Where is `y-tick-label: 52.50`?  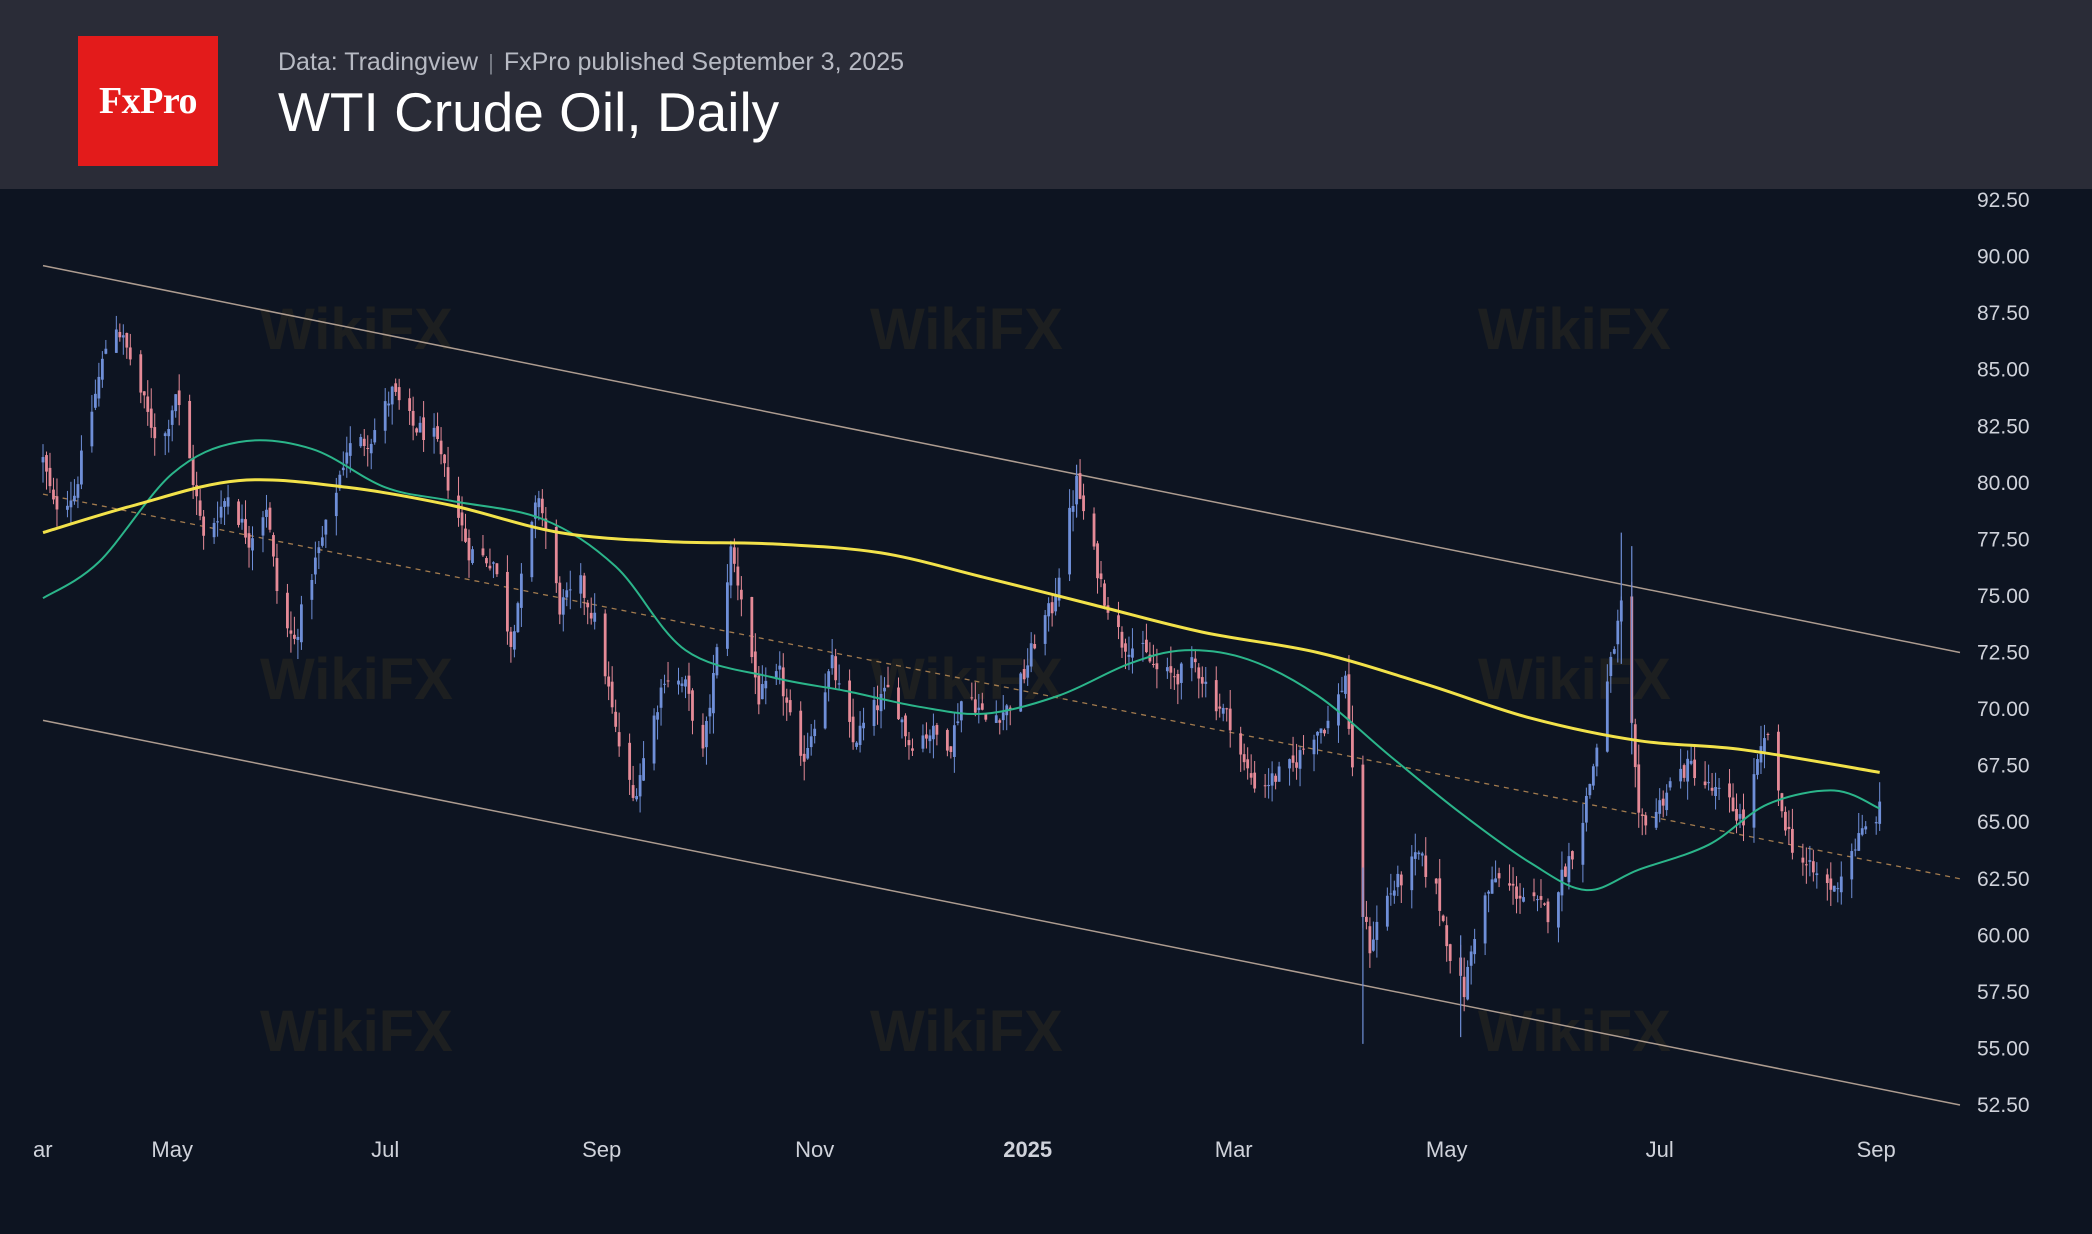 y-tick-label: 52.50 is located at coordinates (2003, 1105).